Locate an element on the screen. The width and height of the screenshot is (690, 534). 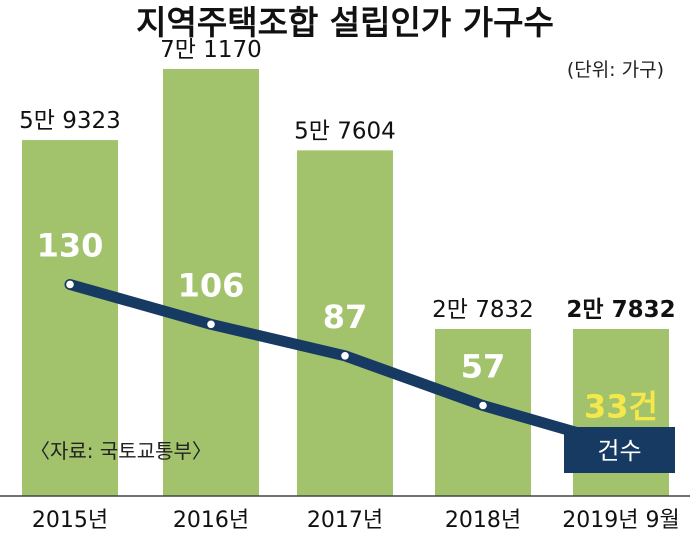
legend-box is located at coordinates (619, 450).